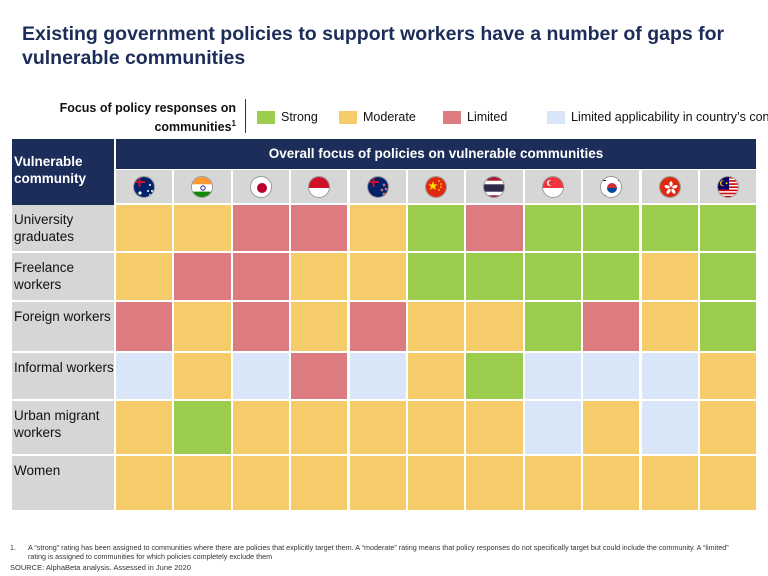  What do you see at coordinates (63, 326) in the screenshot?
I see `row-label: Foreign workers` at bounding box center [63, 326].